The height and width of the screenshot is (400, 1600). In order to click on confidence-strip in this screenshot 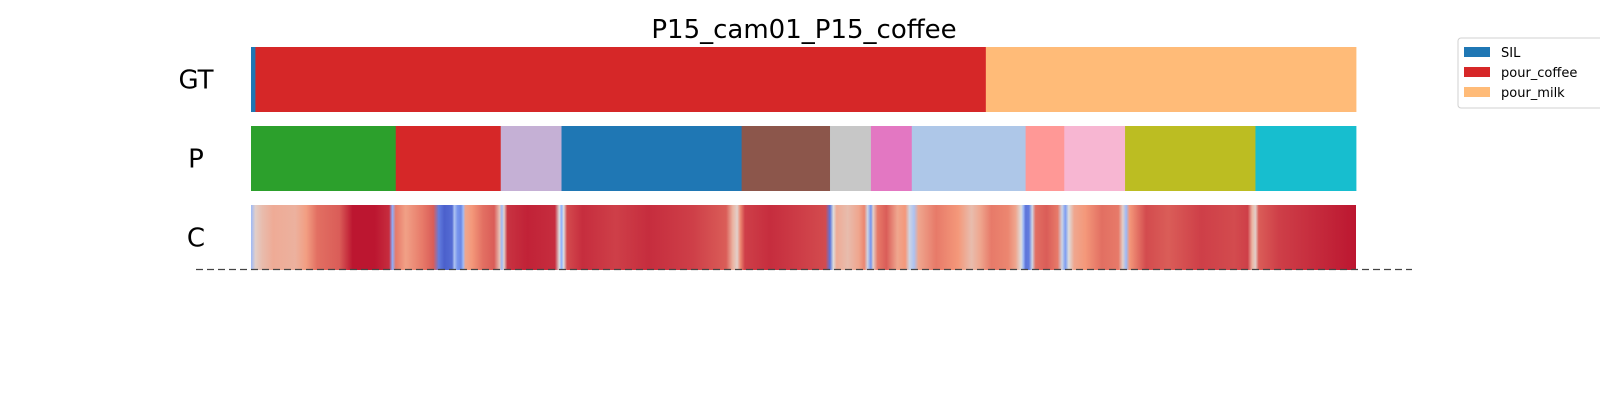, I will do `click(803, 237)`.